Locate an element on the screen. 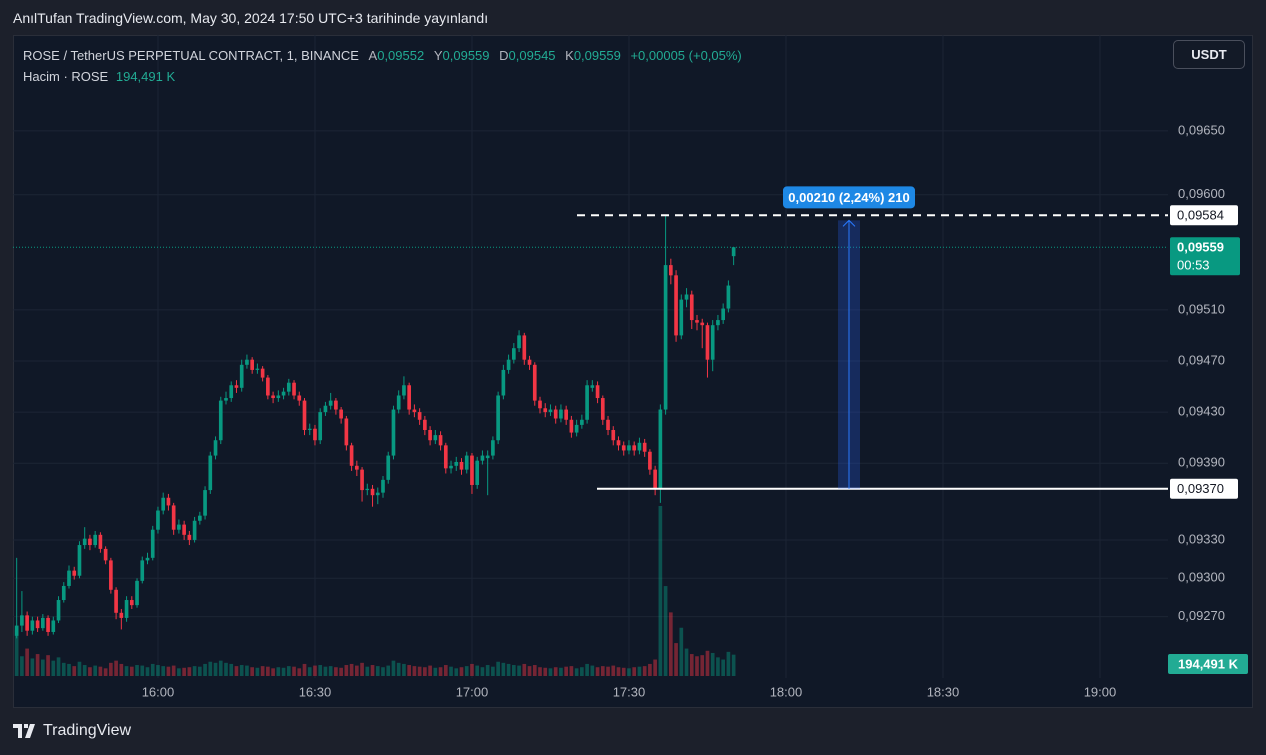  y-tick-label: 0,09330 is located at coordinates (1201, 538).